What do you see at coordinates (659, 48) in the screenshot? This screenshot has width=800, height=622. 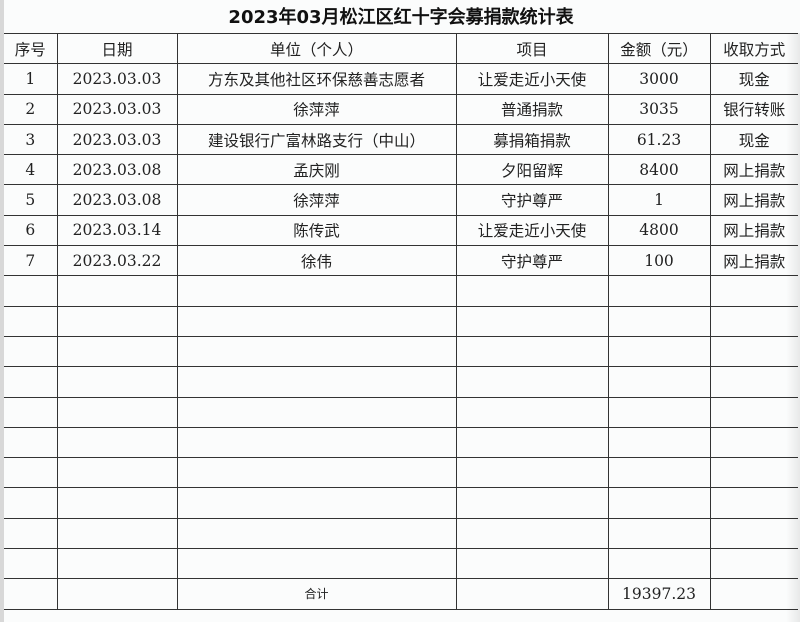 I see `header-cell-amount: 金额（元）` at bounding box center [659, 48].